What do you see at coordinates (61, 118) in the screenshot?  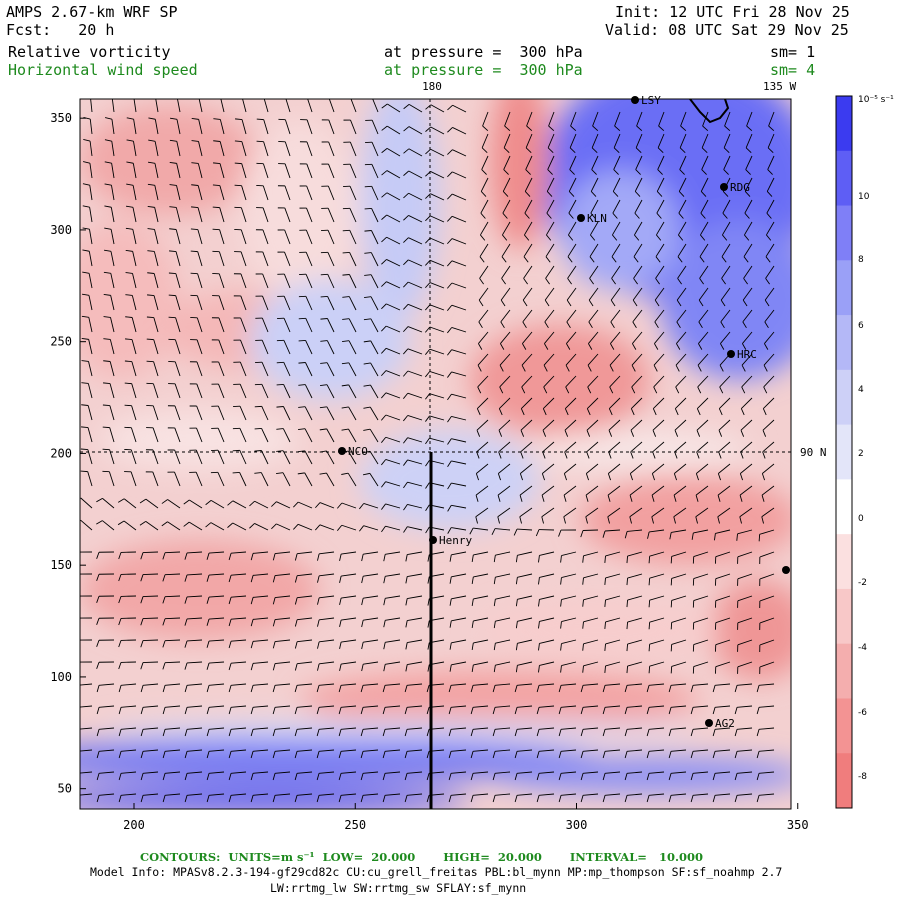 I see `y-tick-label: 350` at bounding box center [61, 118].